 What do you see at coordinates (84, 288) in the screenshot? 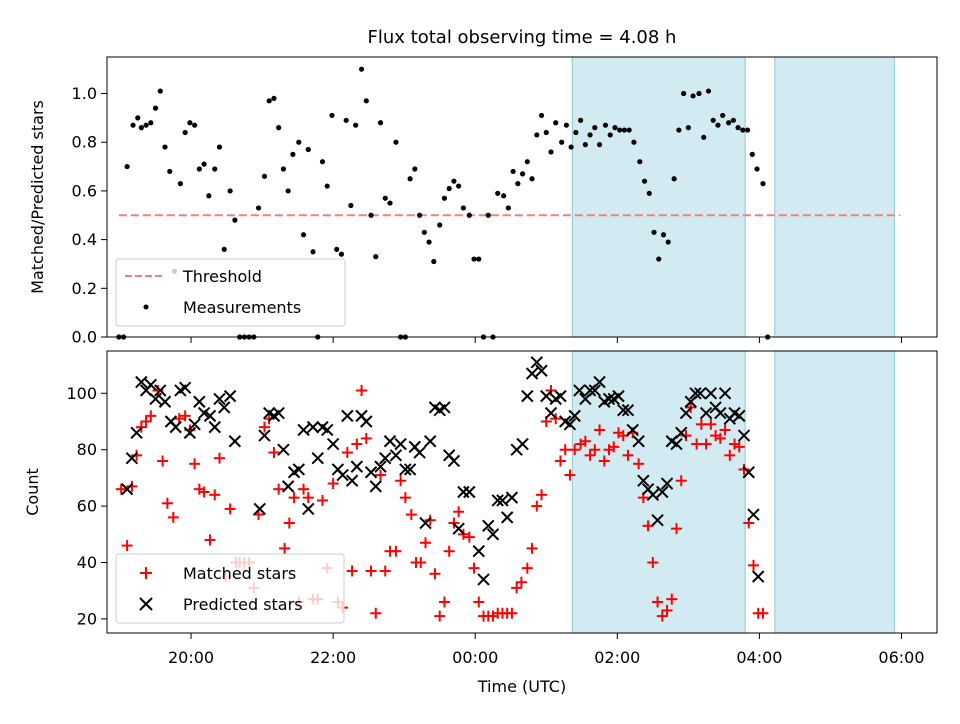
I see `y-tick-label: 0.2` at bounding box center [84, 288].